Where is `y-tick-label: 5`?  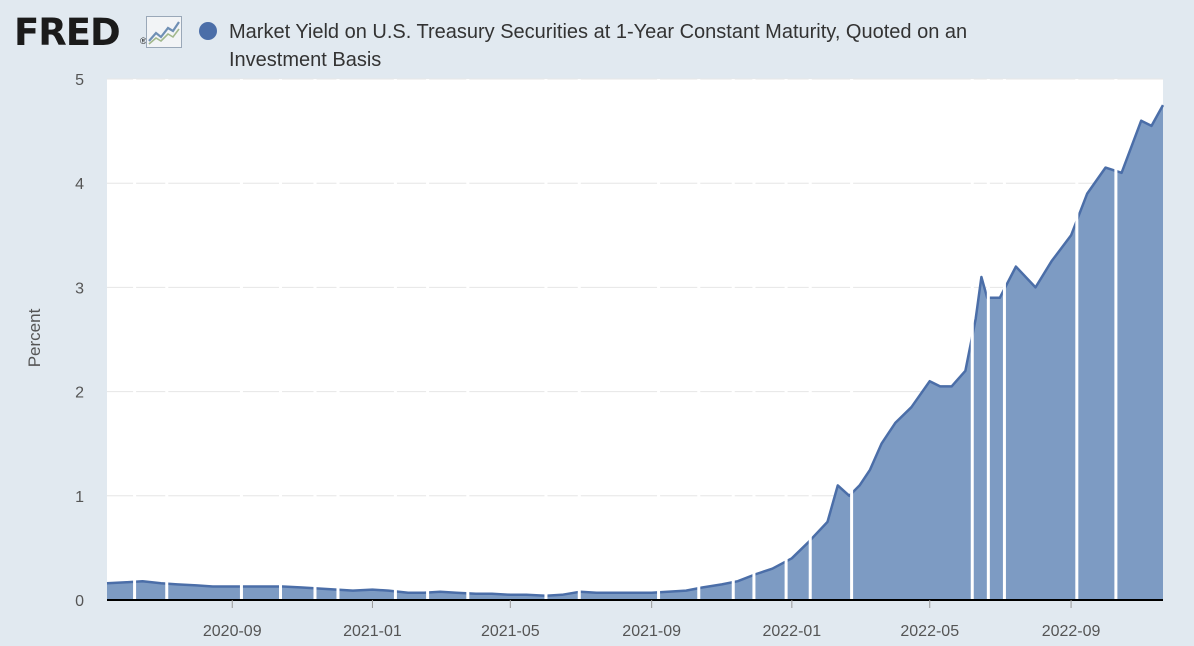 y-tick-label: 5 is located at coordinates (79, 80).